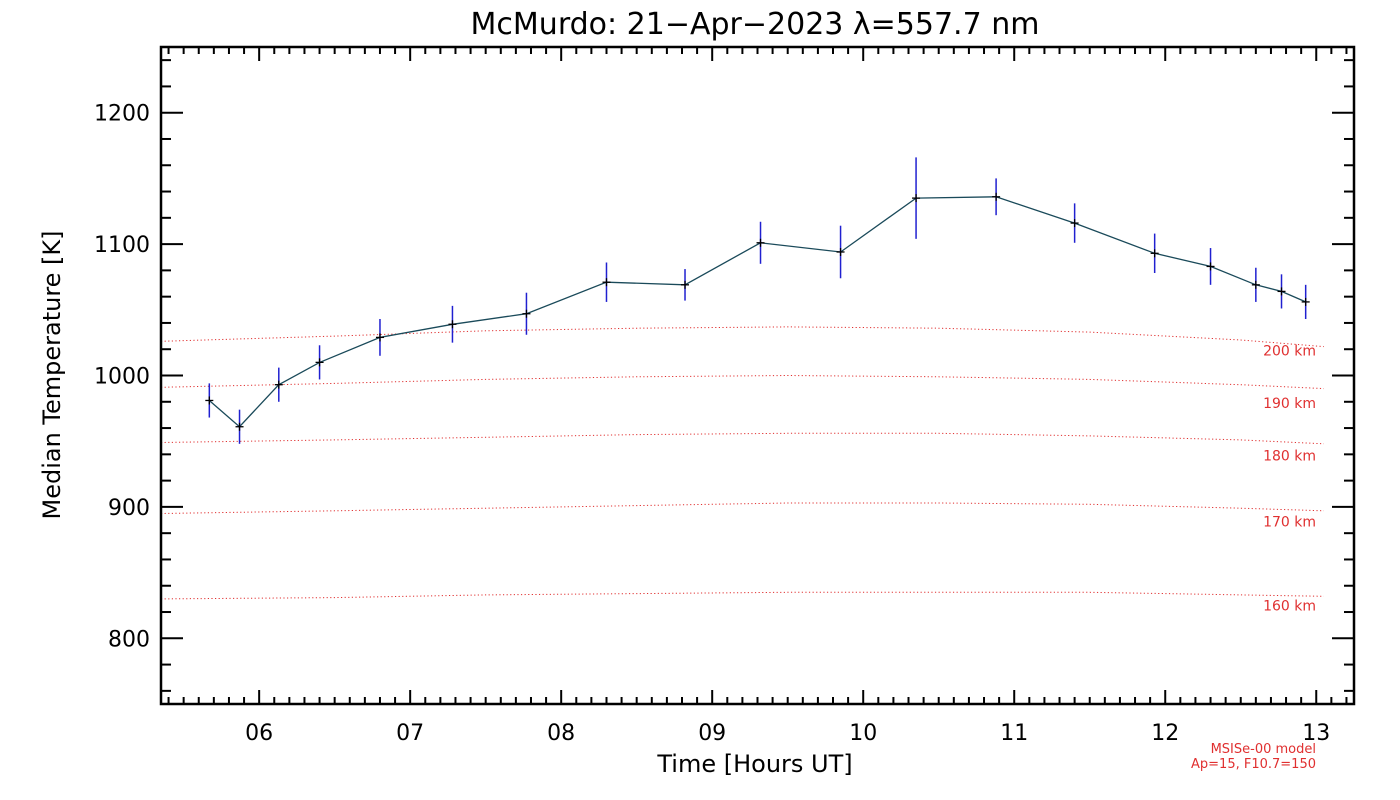  Describe the element at coordinates (122, 377) in the screenshot. I see `y-tick-label: 1000` at that location.